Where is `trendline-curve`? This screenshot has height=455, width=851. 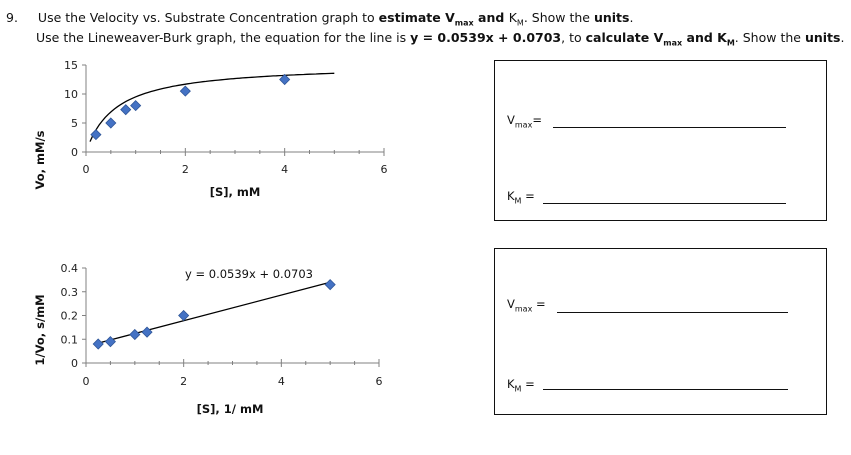
trendline-curve is located at coordinates (212, 107).